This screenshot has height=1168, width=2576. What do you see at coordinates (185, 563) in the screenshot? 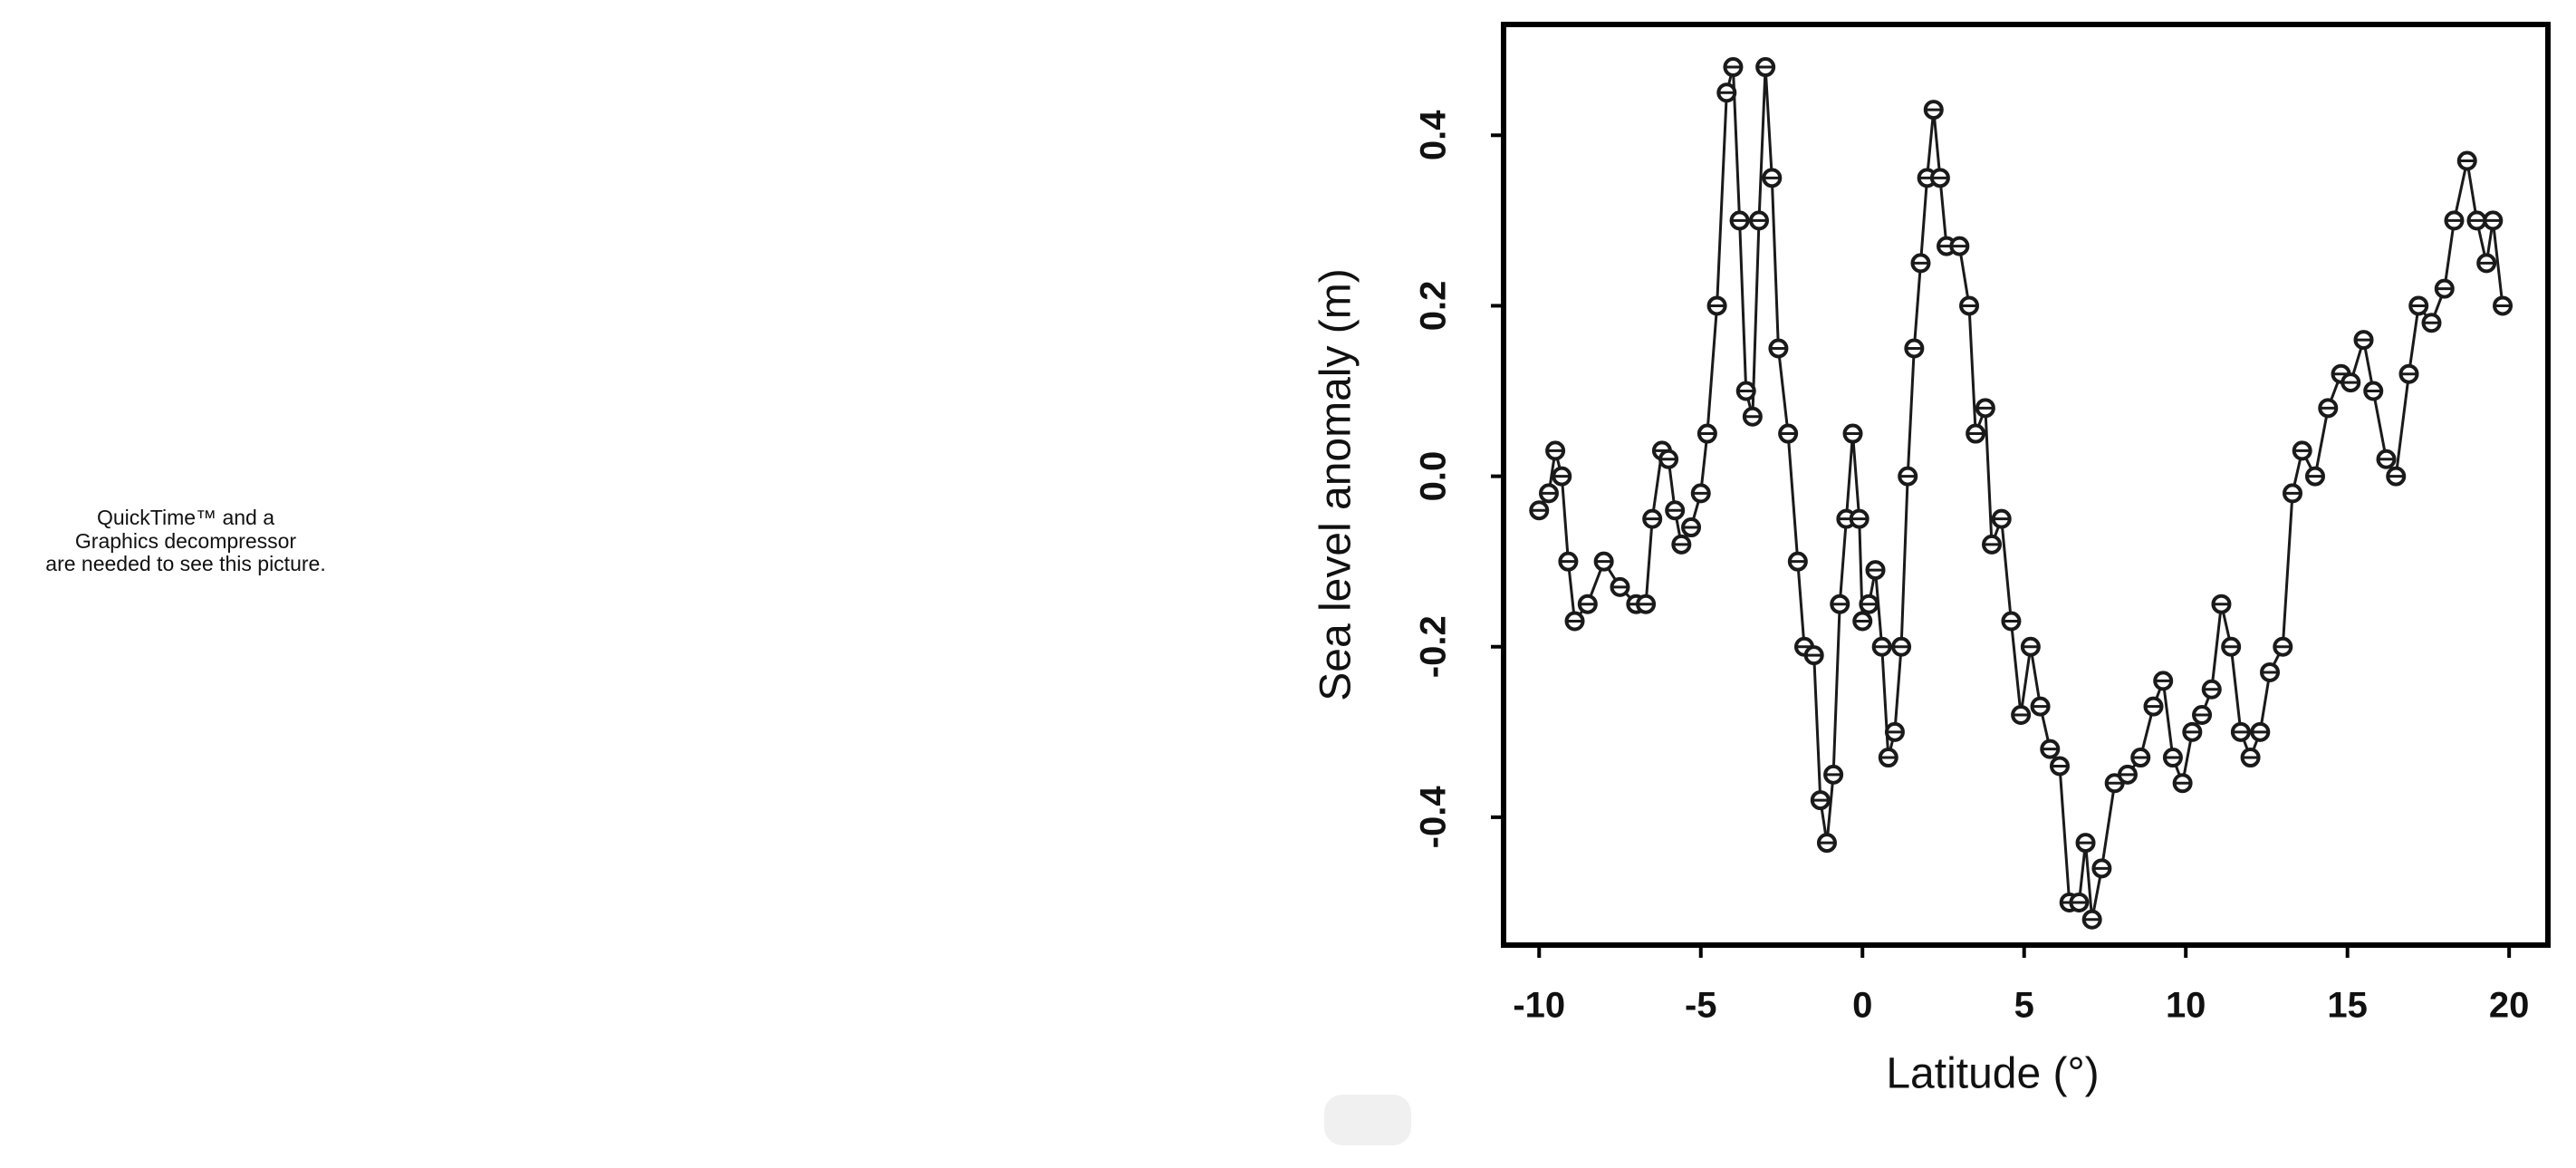
I see `placeholder-text: are needed to see this picture.` at bounding box center [185, 563].